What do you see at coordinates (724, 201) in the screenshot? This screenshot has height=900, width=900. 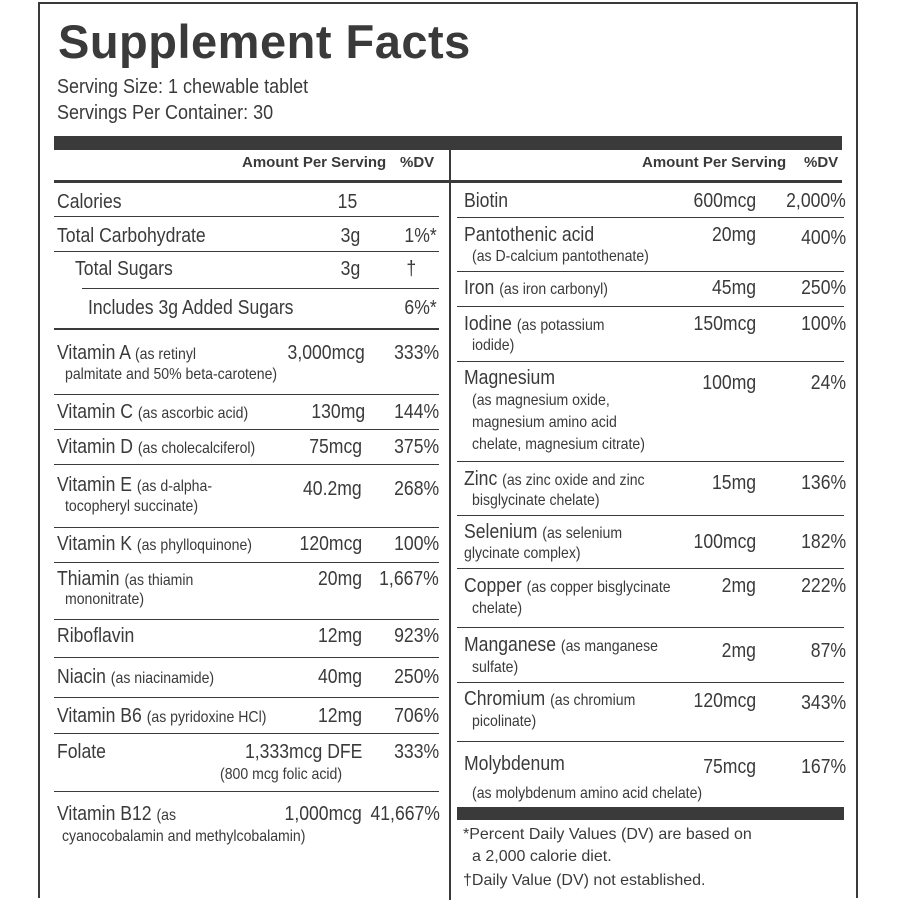 I see `nutrient-amount: 600mcg` at bounding box center [724, 201].